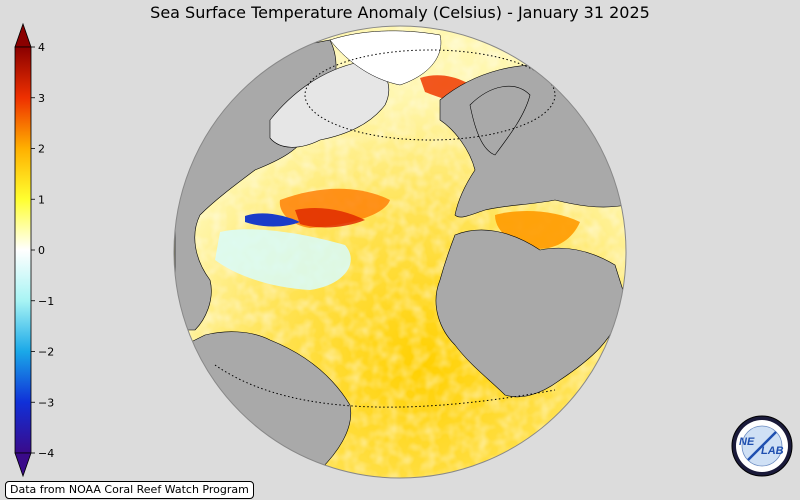 This screenshot has width=800, height=500. Describe the element at coordinates (41, 47) in the screenshot. I see `colorbar-tick-label: 4` at that location.